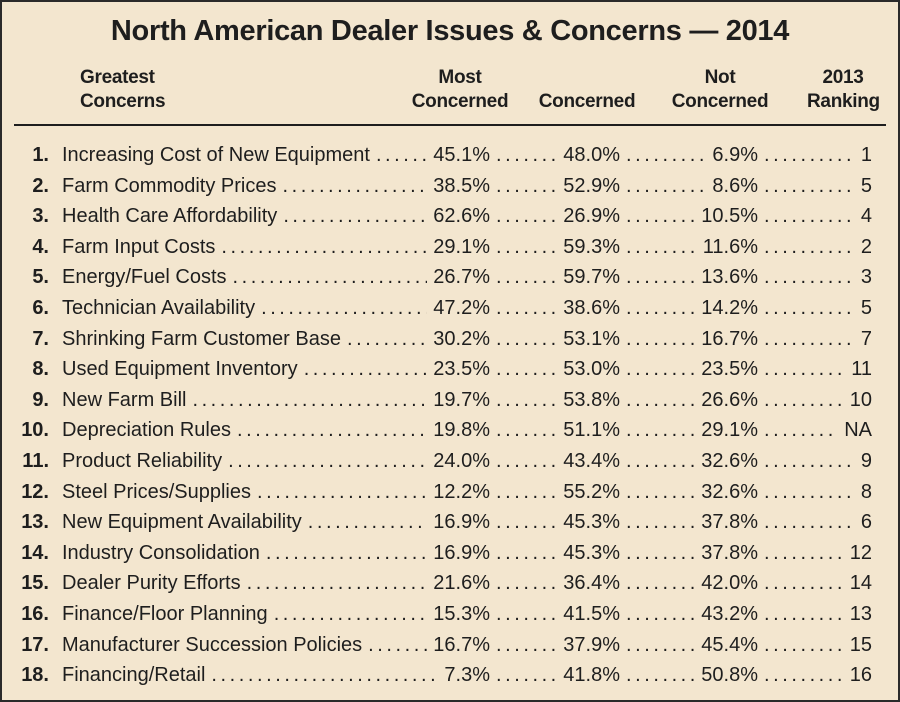 Image resolution: width=900 pixels, height=702 pixels. I want to click on ranking-2013-value: 12, so click(860, 552).